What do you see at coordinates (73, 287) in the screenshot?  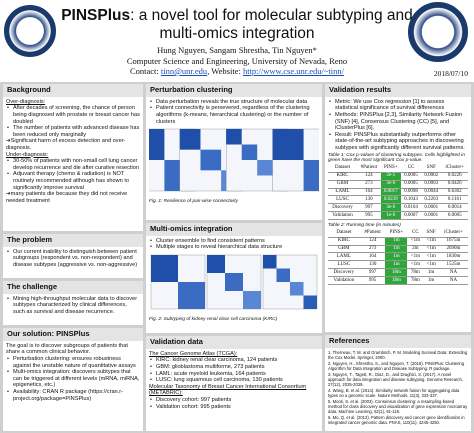 I see `section-heading: The challenge` at bounding box center [73, 287].